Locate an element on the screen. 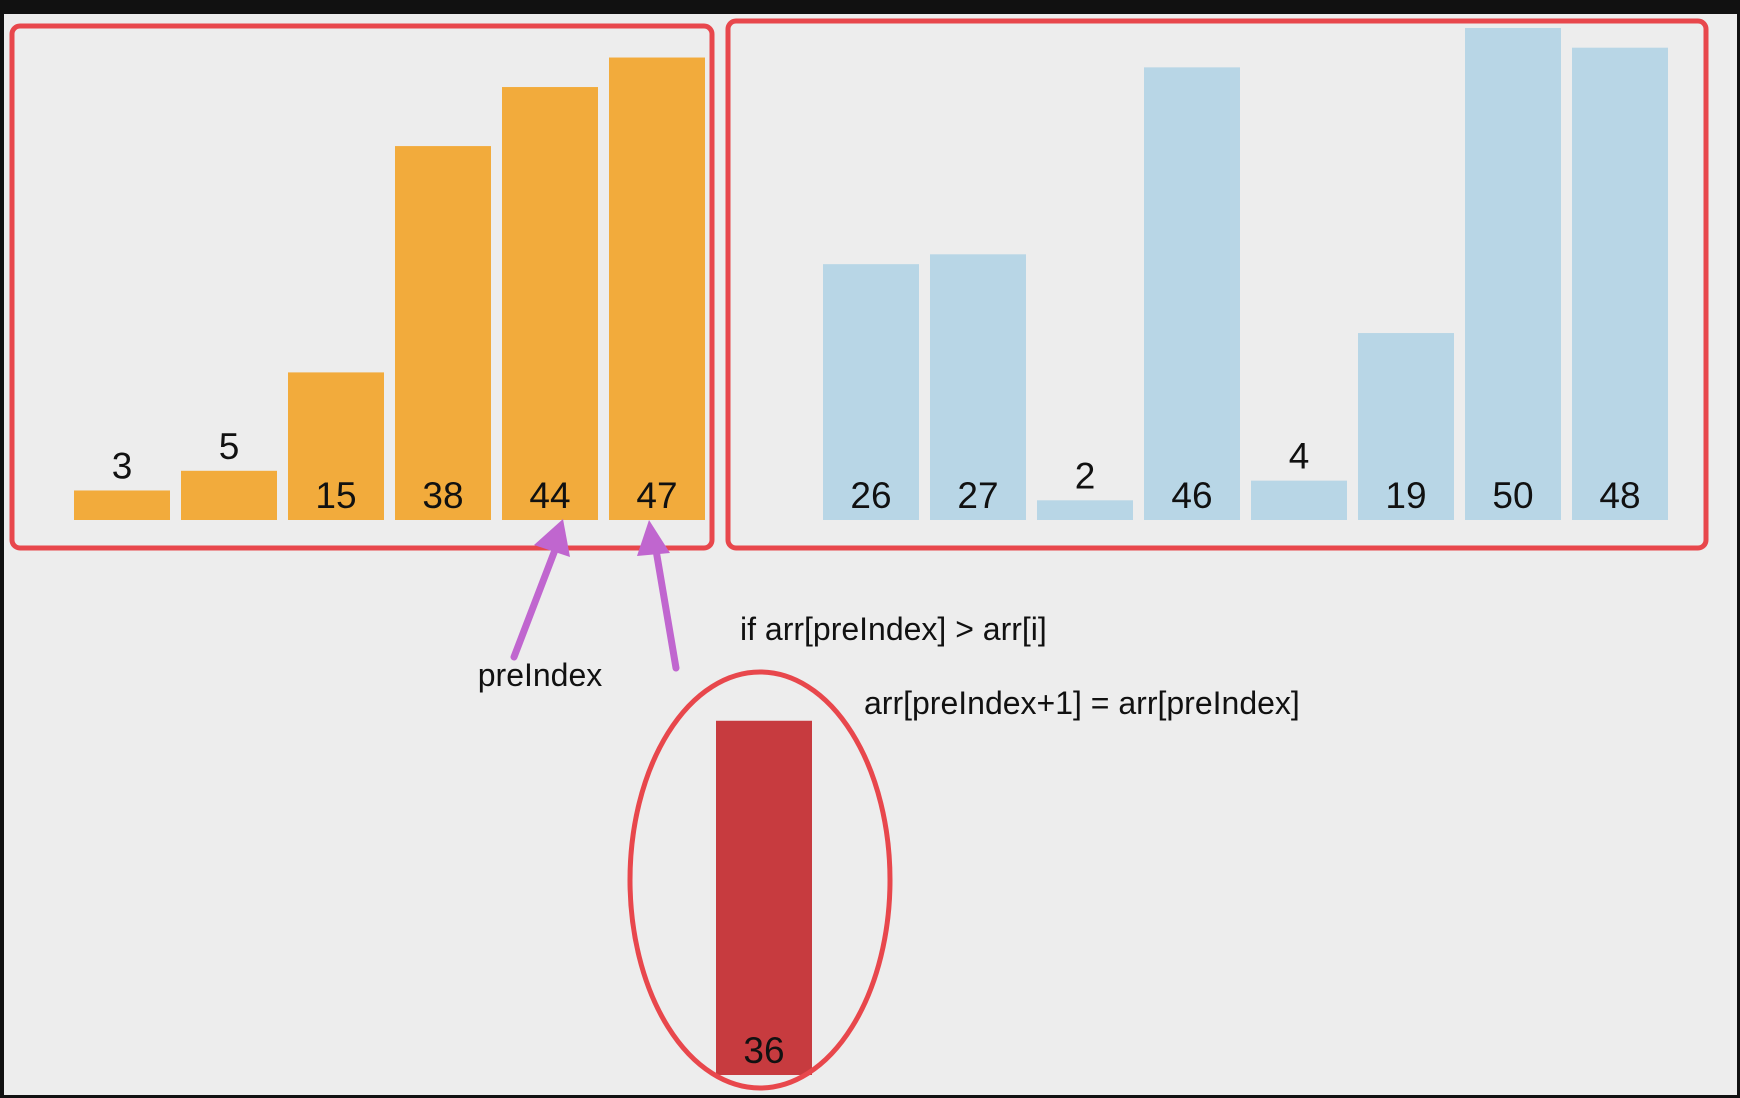 The width and height of the screenshot is (1740, 1098). unsorted-bar-label-0: 26 is located at coordinates (870, 495).